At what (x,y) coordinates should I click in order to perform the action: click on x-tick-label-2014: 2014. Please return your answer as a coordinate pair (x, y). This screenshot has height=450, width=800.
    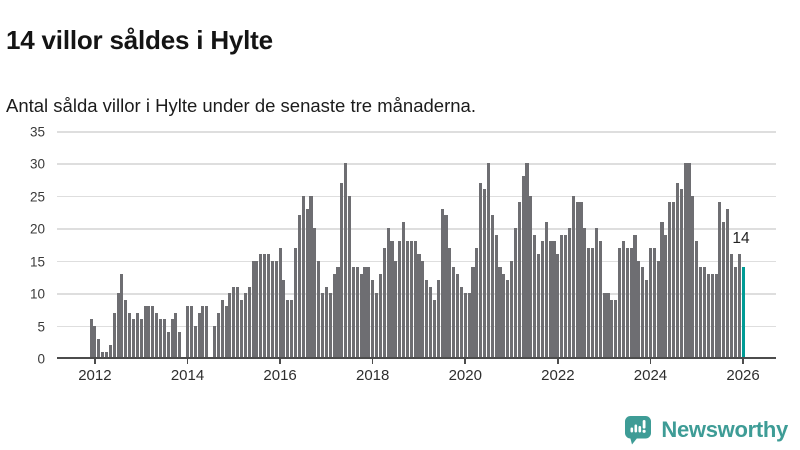
    Looking at the image, I should click on (187, 375).